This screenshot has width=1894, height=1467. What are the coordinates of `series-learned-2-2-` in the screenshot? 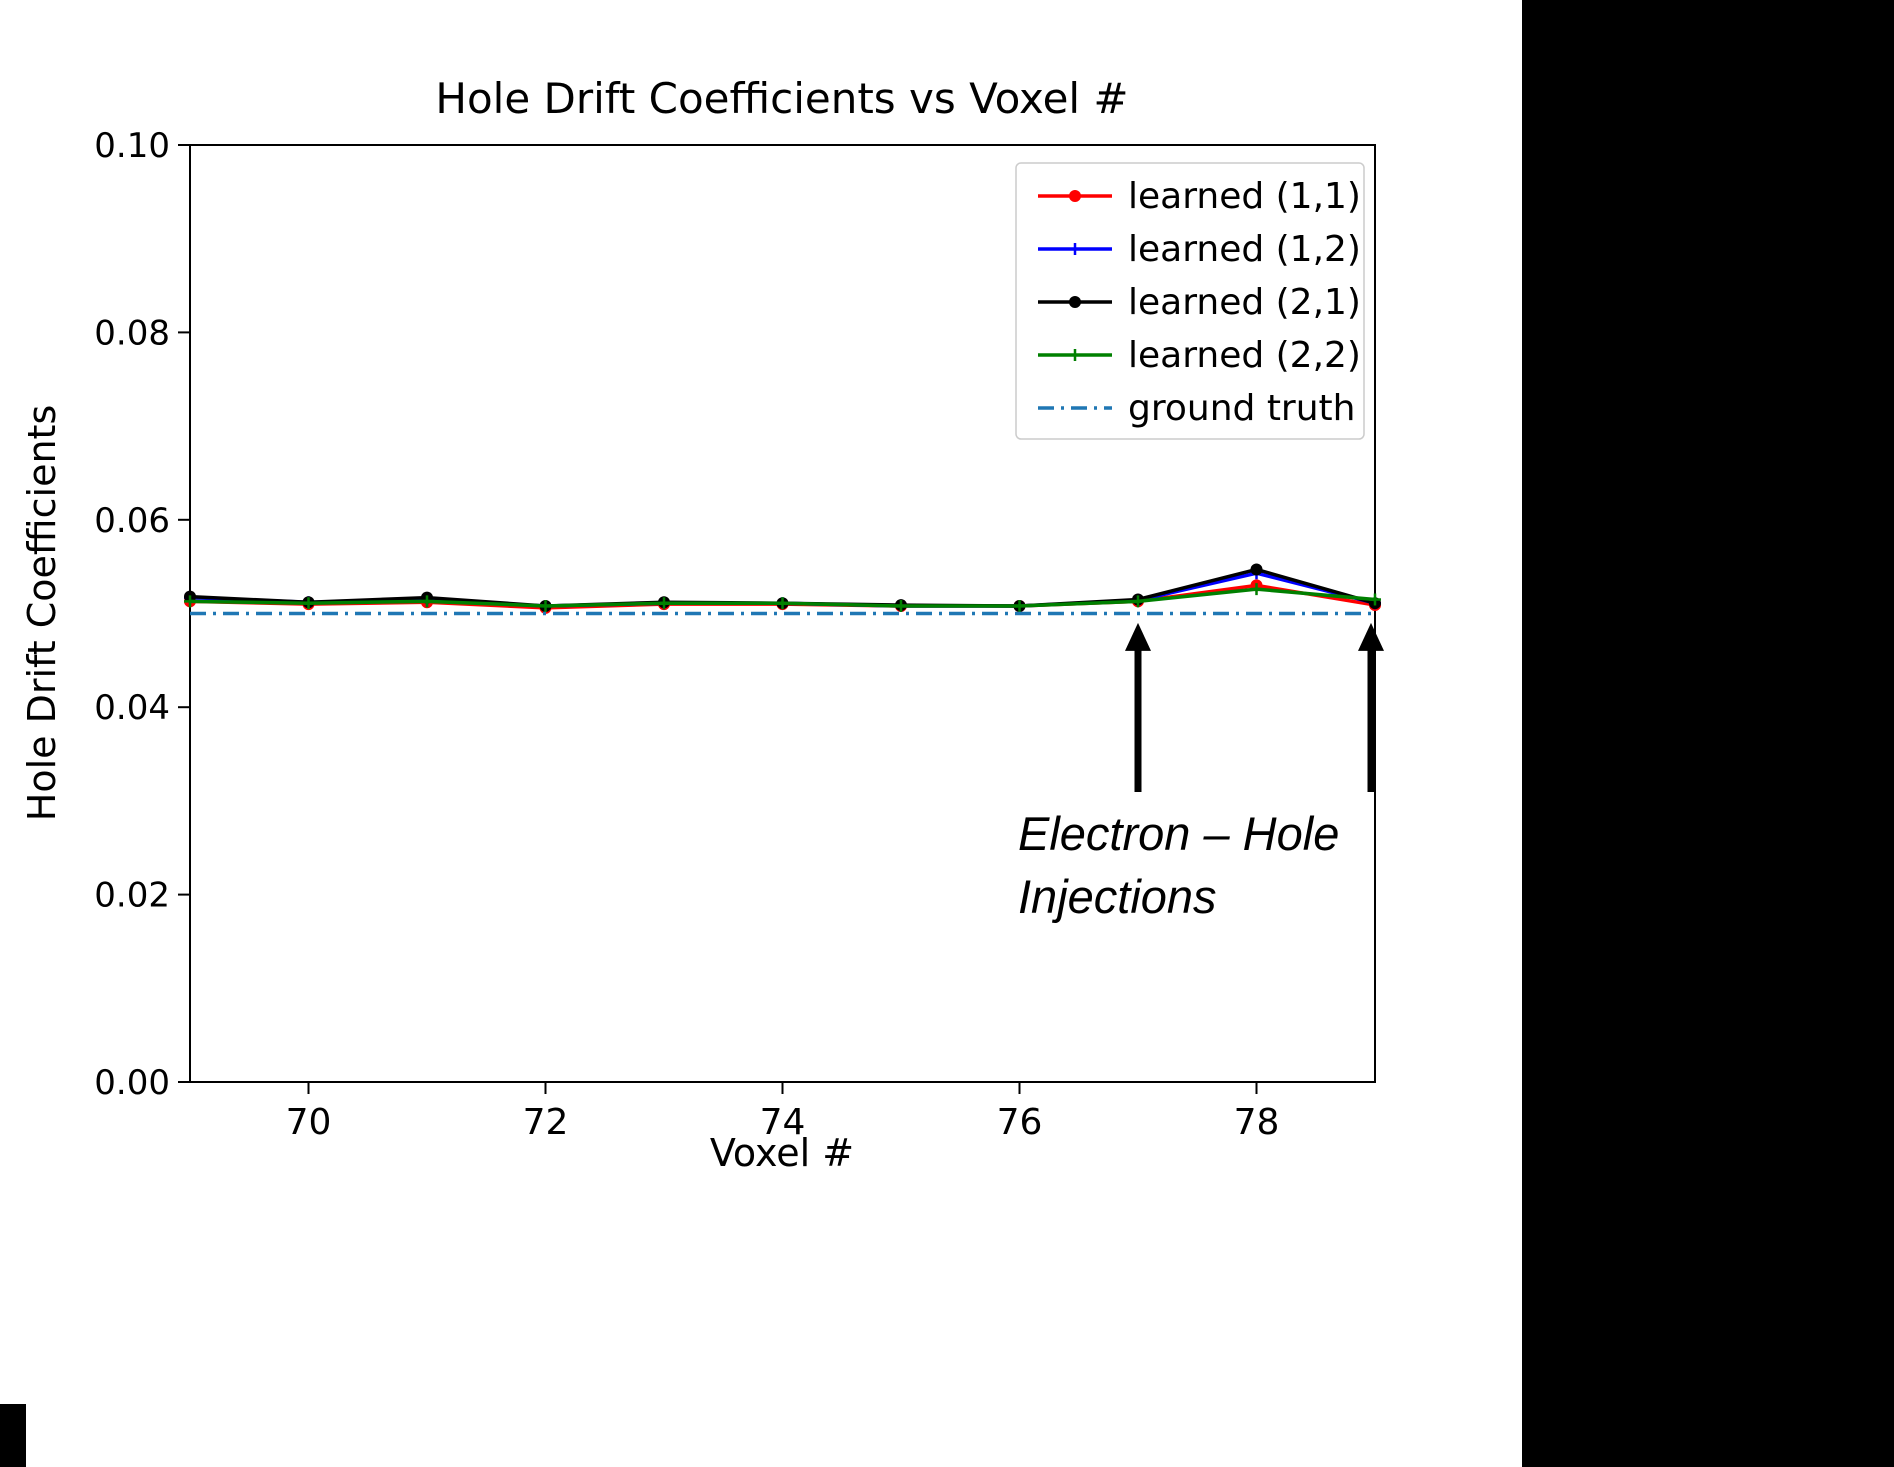 It's located at (782, 598).